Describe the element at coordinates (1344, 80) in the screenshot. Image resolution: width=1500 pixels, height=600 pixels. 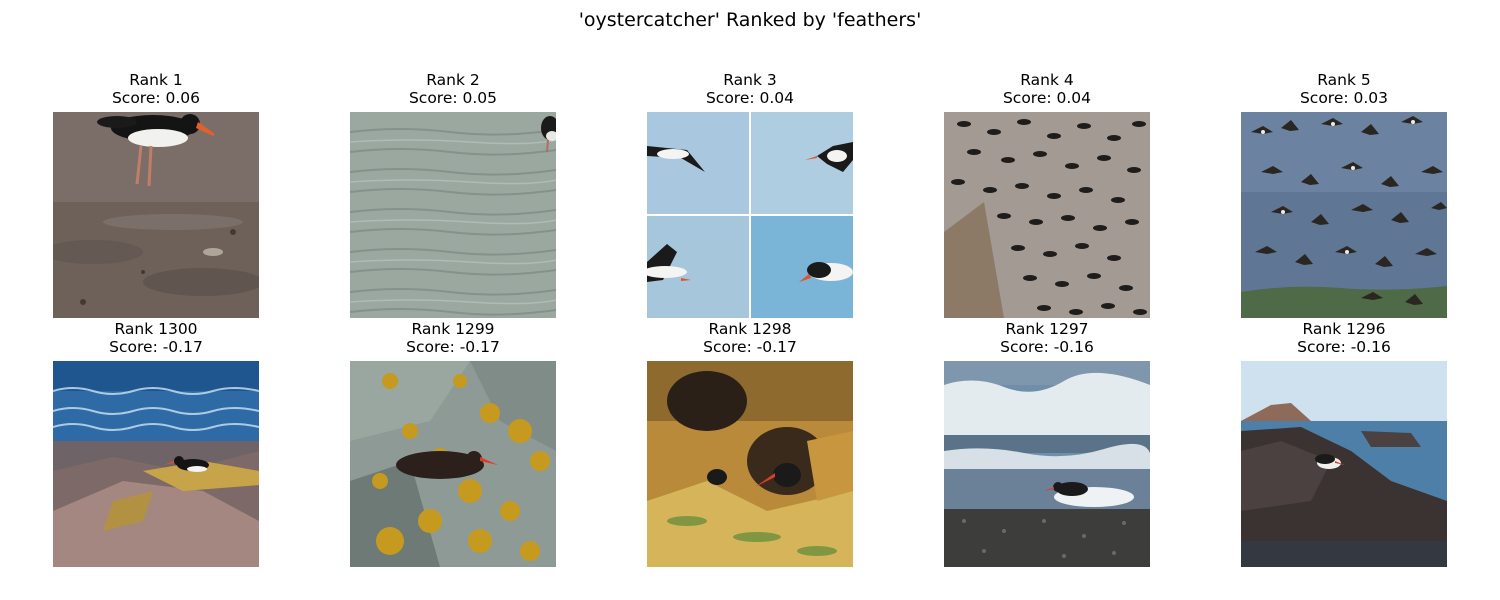
I see `rank-label: Rank 5` at that location.